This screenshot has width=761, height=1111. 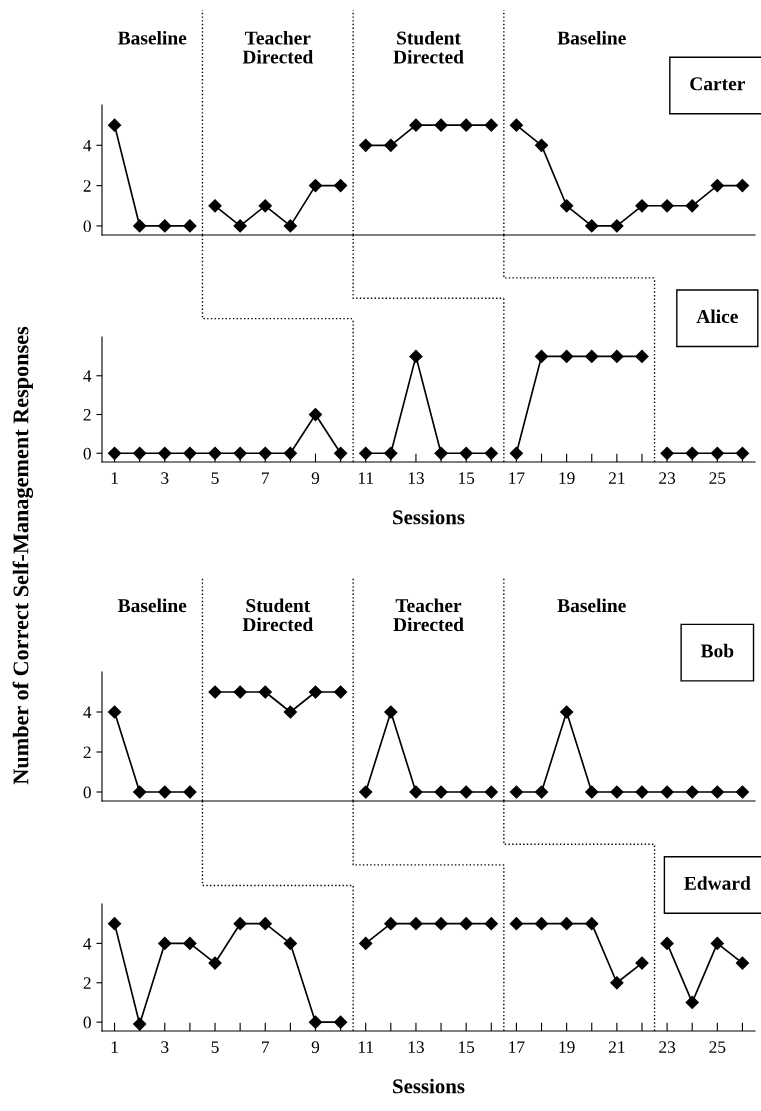 What do you see at coordinates (717, 650) in the screenshot?
I see `chart-title: Bob` at bounding box center [717, 650].